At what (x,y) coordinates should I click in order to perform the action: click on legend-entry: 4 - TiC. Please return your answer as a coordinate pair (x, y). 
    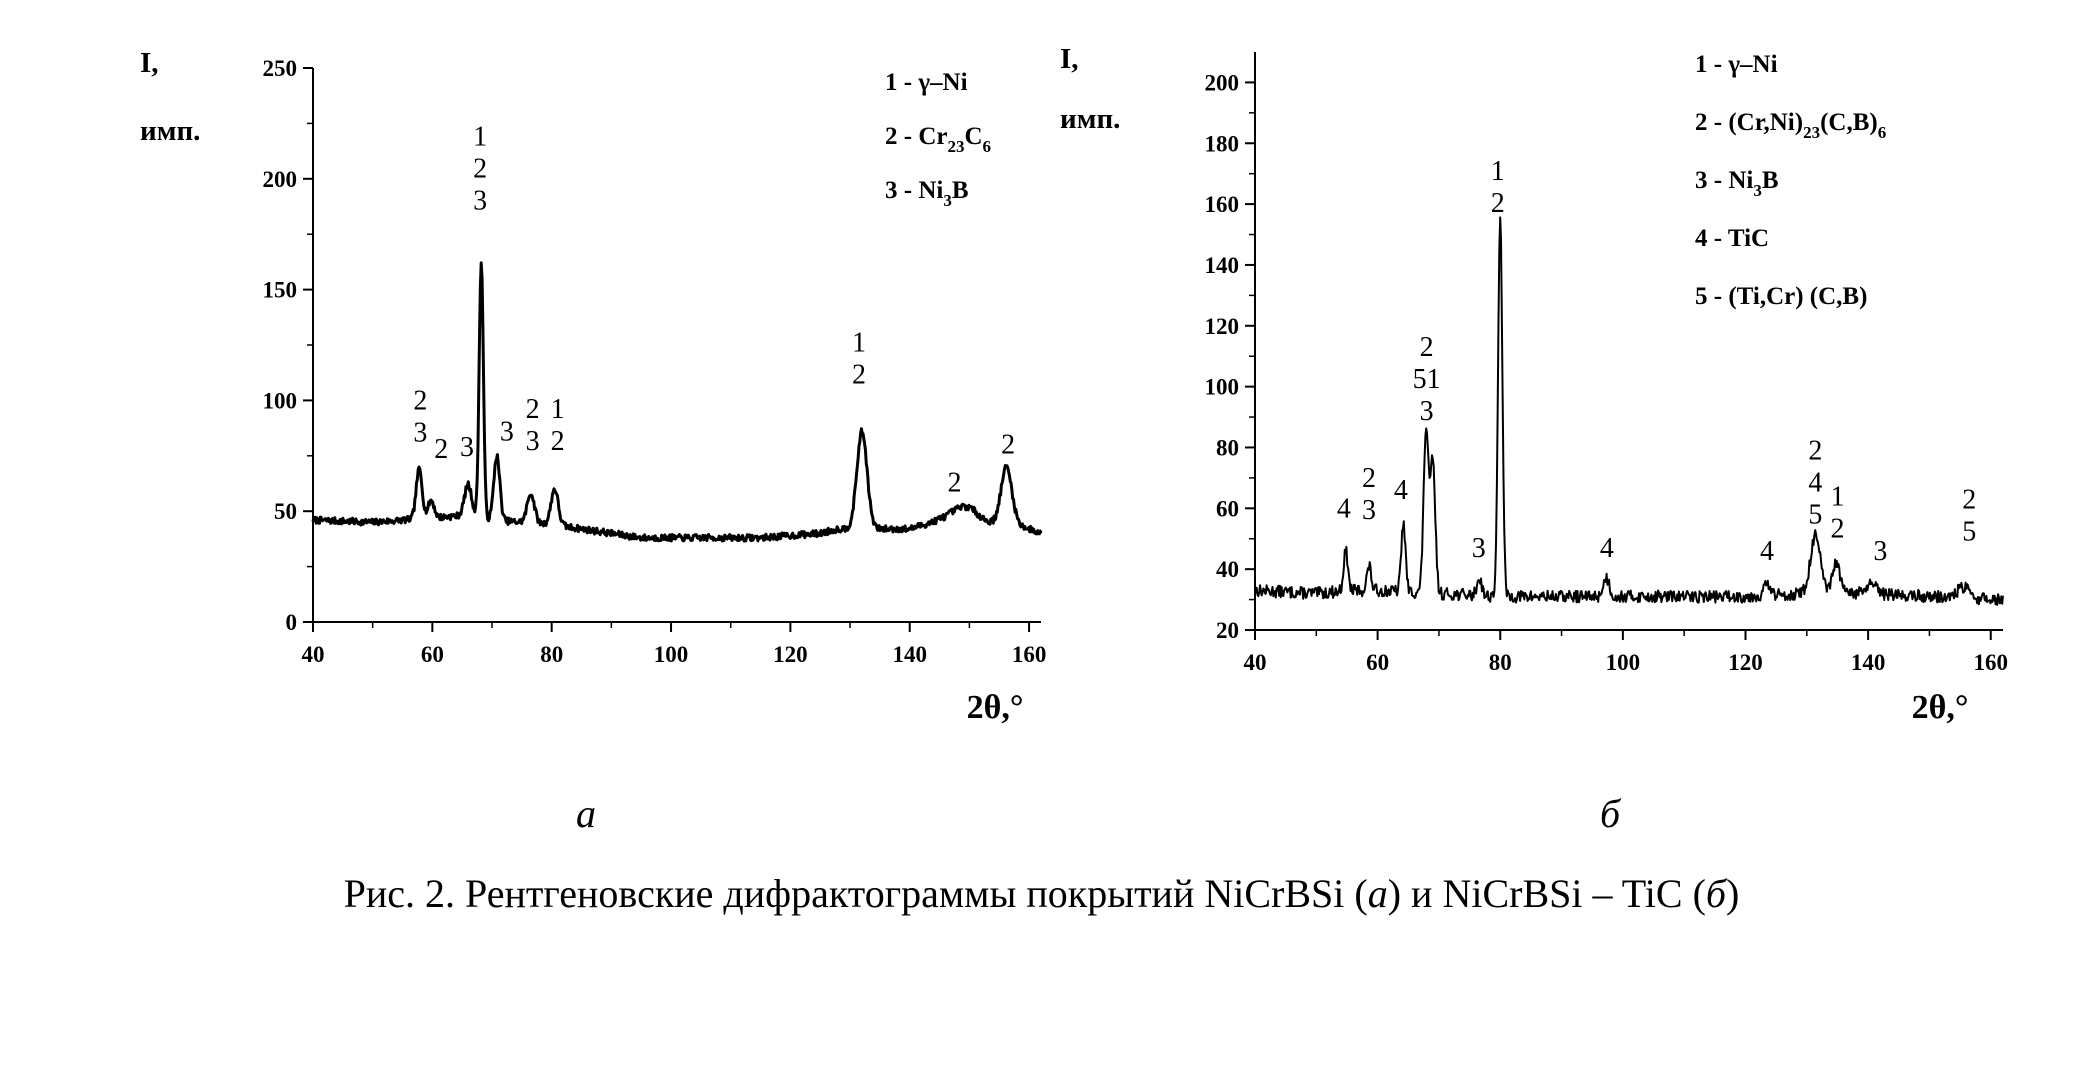
    Looking at the image, I should click on (1732, 238).